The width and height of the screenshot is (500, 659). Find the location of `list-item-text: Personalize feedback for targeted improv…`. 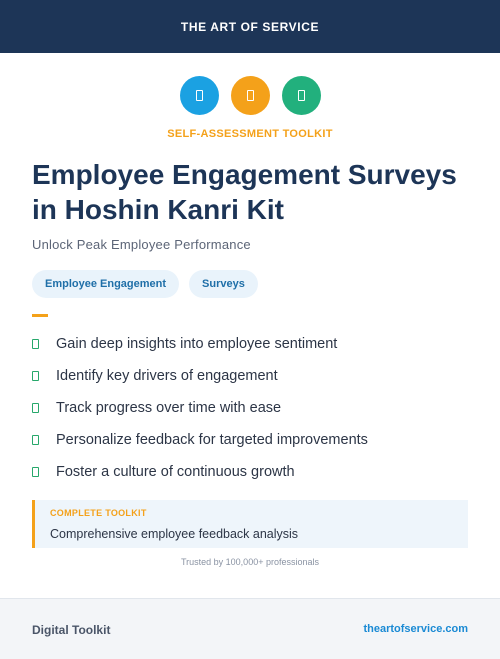

list-item-text: Personalize feedback for targeted improv… is located at coordinates (212, 440).